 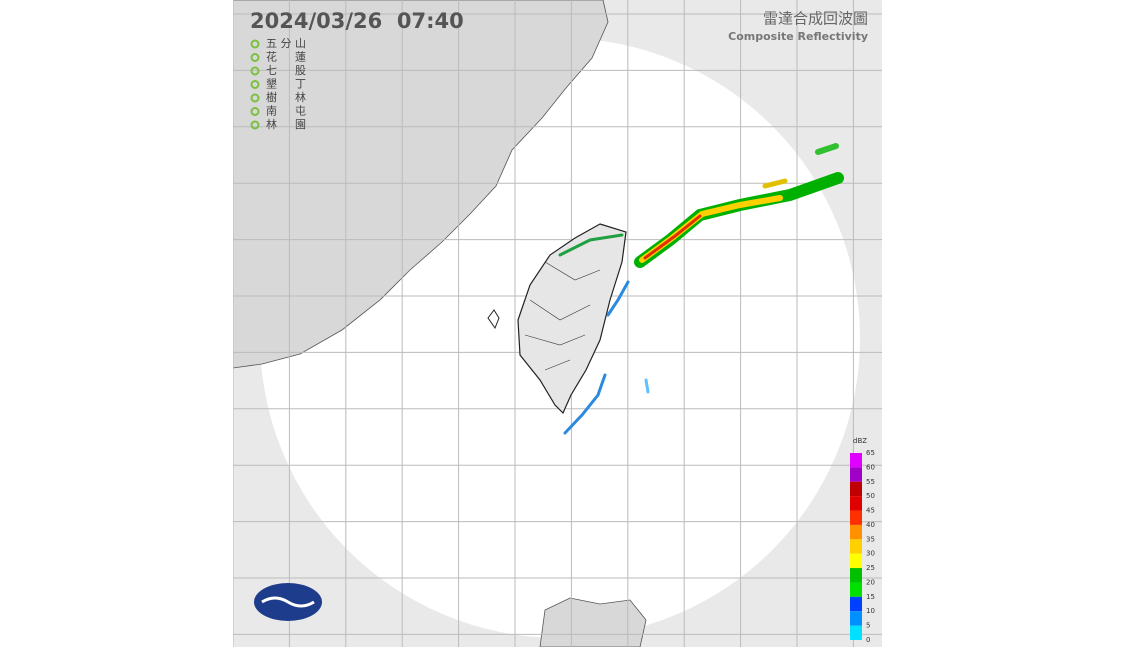 I want to click on colorbar-tick-label: 45, so click(x=870, y=511).